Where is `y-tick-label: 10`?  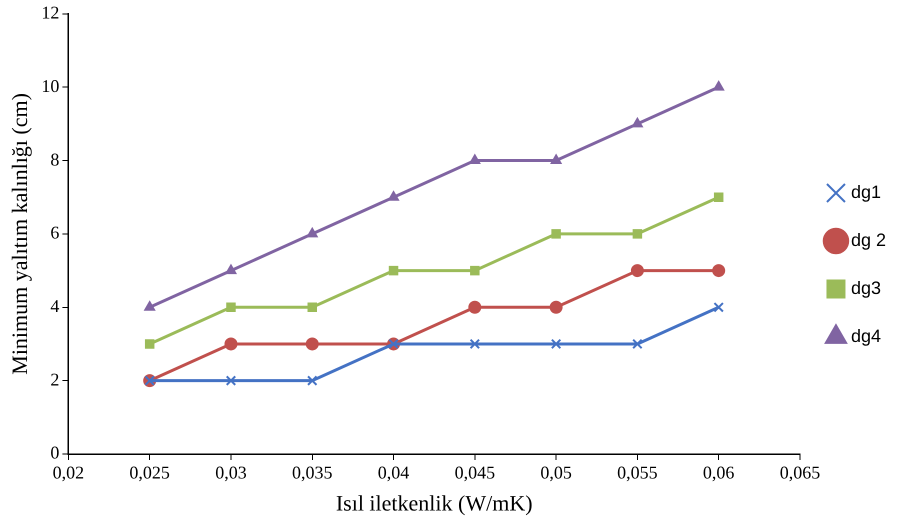
y-tick-label: 10 is located at coordinates (50, 86).